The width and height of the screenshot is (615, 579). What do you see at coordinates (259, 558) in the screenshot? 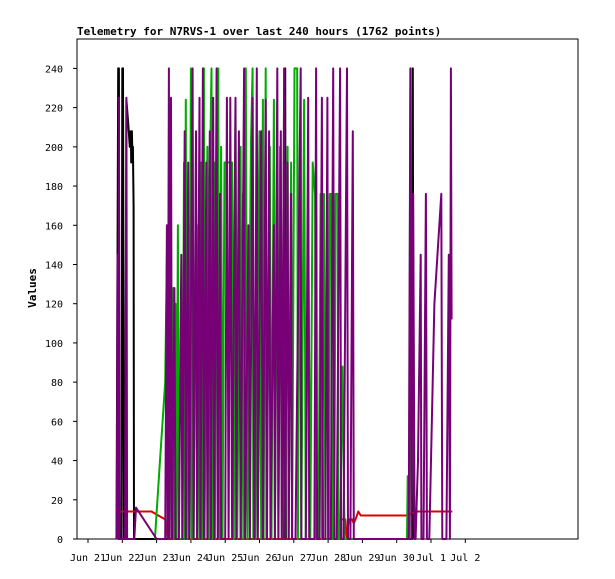
I see `x-tick-label: Jun 26` at bounding box center [259, 558].